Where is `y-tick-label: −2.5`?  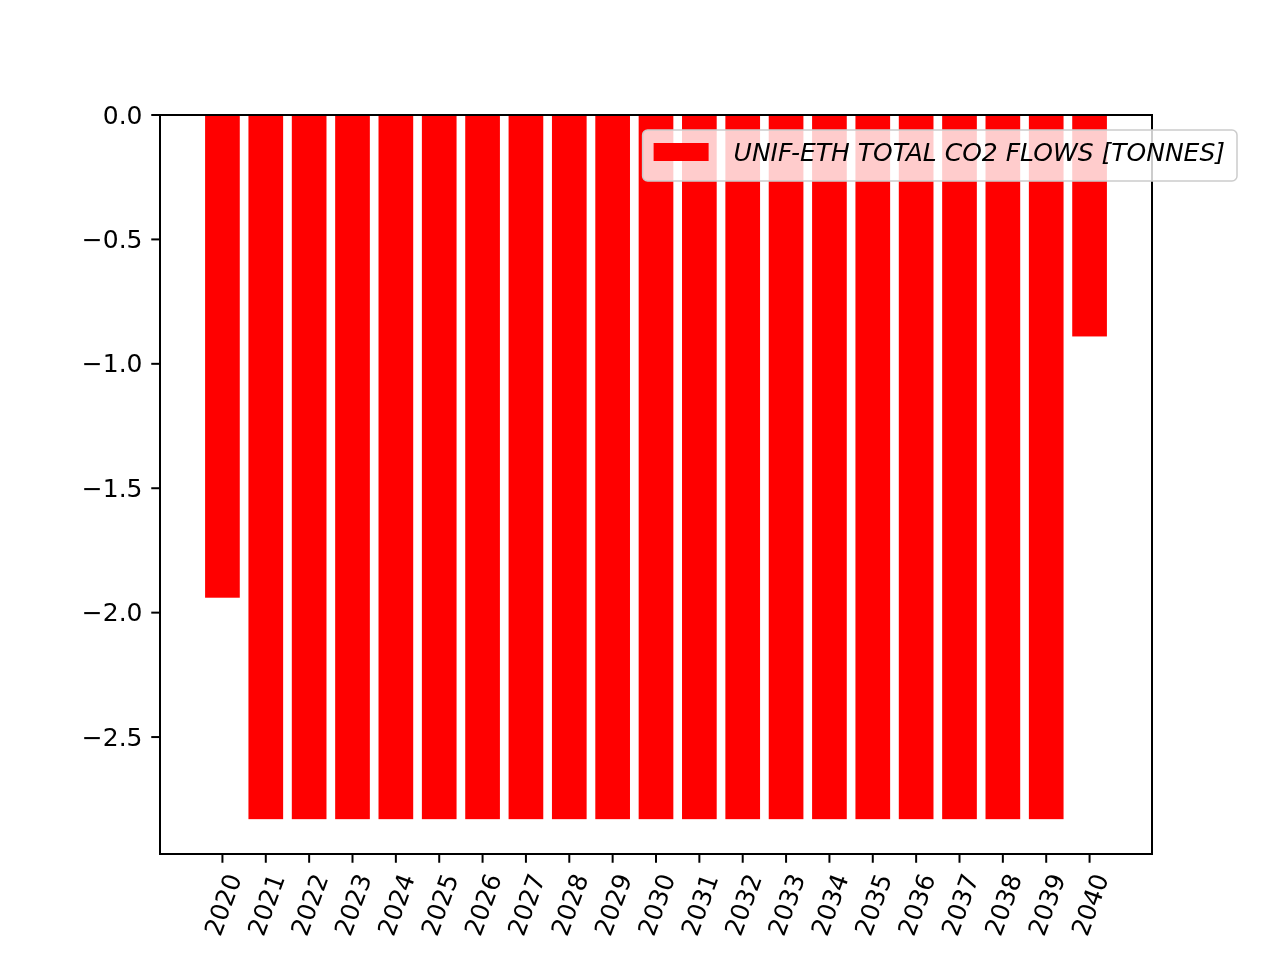 y-tick-label: −2.5 is located at coordinates (112, 737).